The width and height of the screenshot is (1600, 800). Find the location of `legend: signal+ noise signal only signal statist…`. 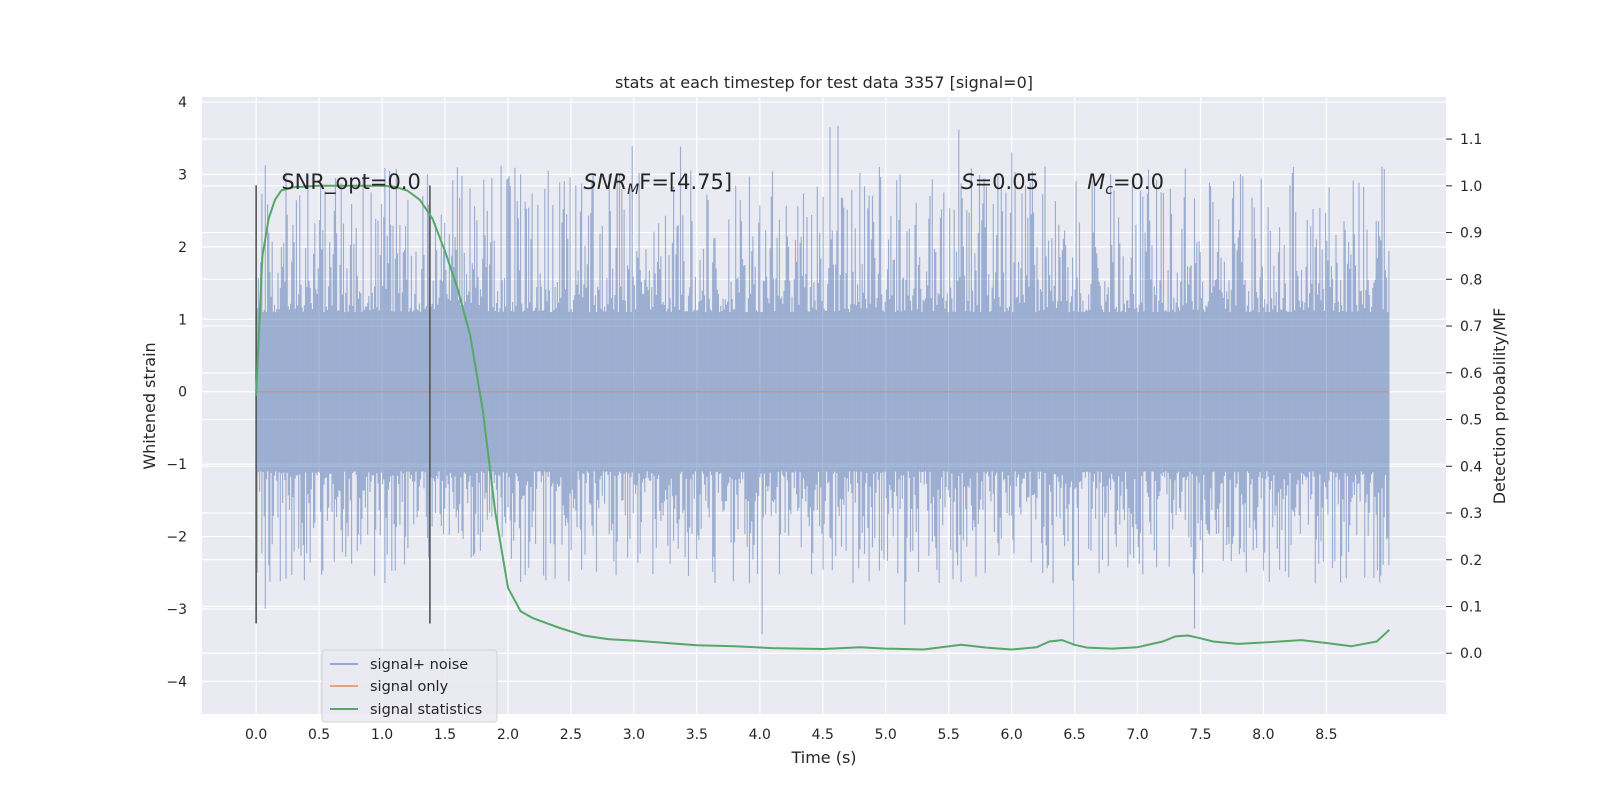

legend: signal+ noise signal only signal statist… is located at coordinates (409, 686).